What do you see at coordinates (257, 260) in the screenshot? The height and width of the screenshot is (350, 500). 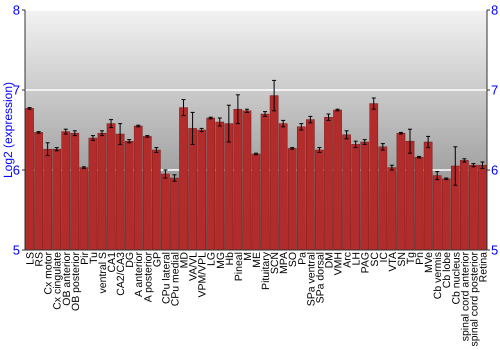 I see `x-tick-label: ME` at bounding box center [257, 260].